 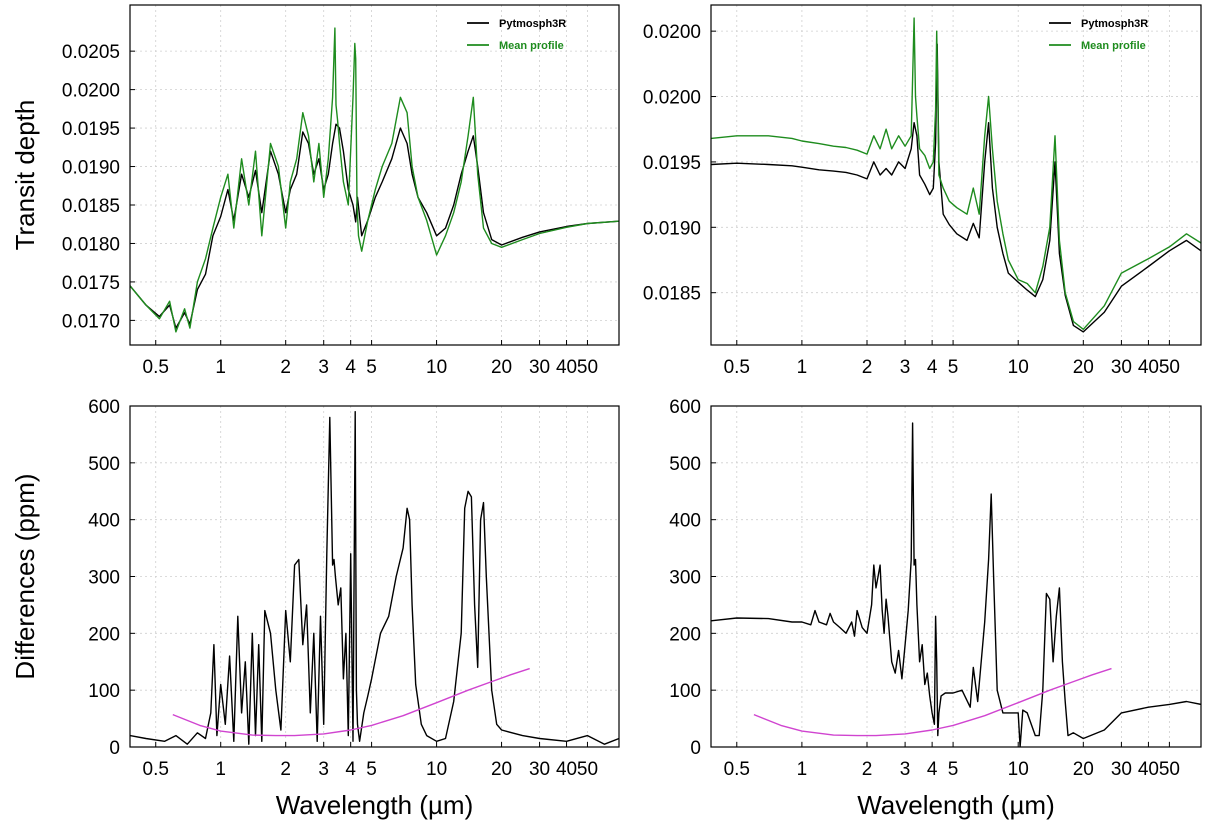 What do you see at coordinates (91, 283) in the screenshot?
I see `y-tick-label: 0.0175` at bounding box center [91, 283].